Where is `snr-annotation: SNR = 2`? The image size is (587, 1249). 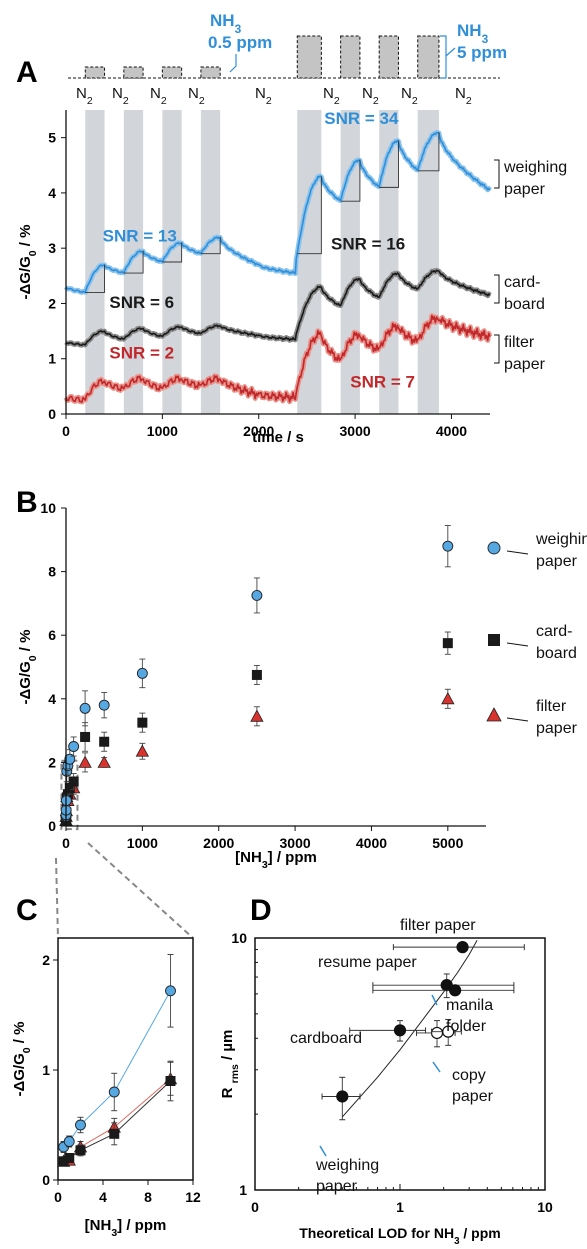
snr-annotation: SNR = 2 is located at coordinates (141, 353).